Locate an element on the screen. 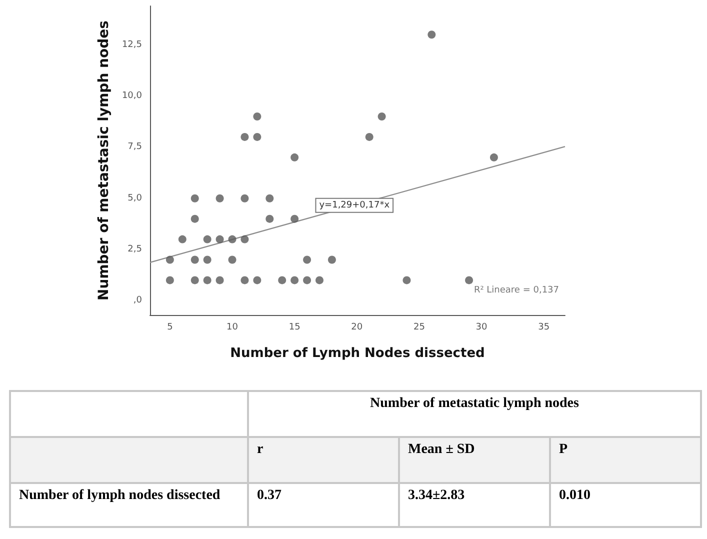  annotation: R² Lineare = 0,137 is located at coordinates (516, 291).